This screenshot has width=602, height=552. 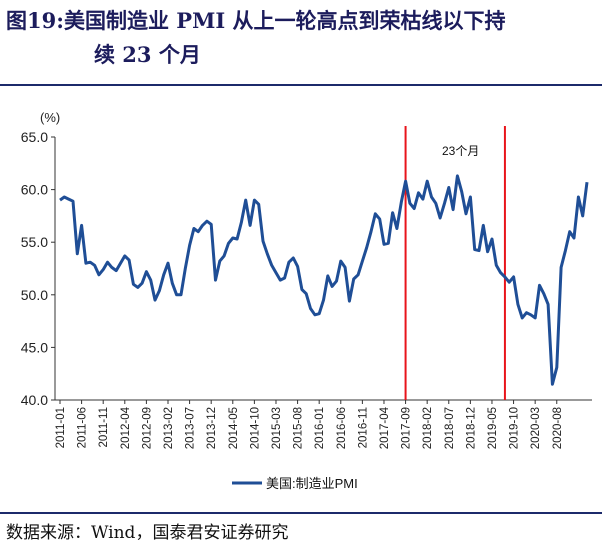 I want to click on y-axis-unit-label: (%), so click(x=50, y=117).